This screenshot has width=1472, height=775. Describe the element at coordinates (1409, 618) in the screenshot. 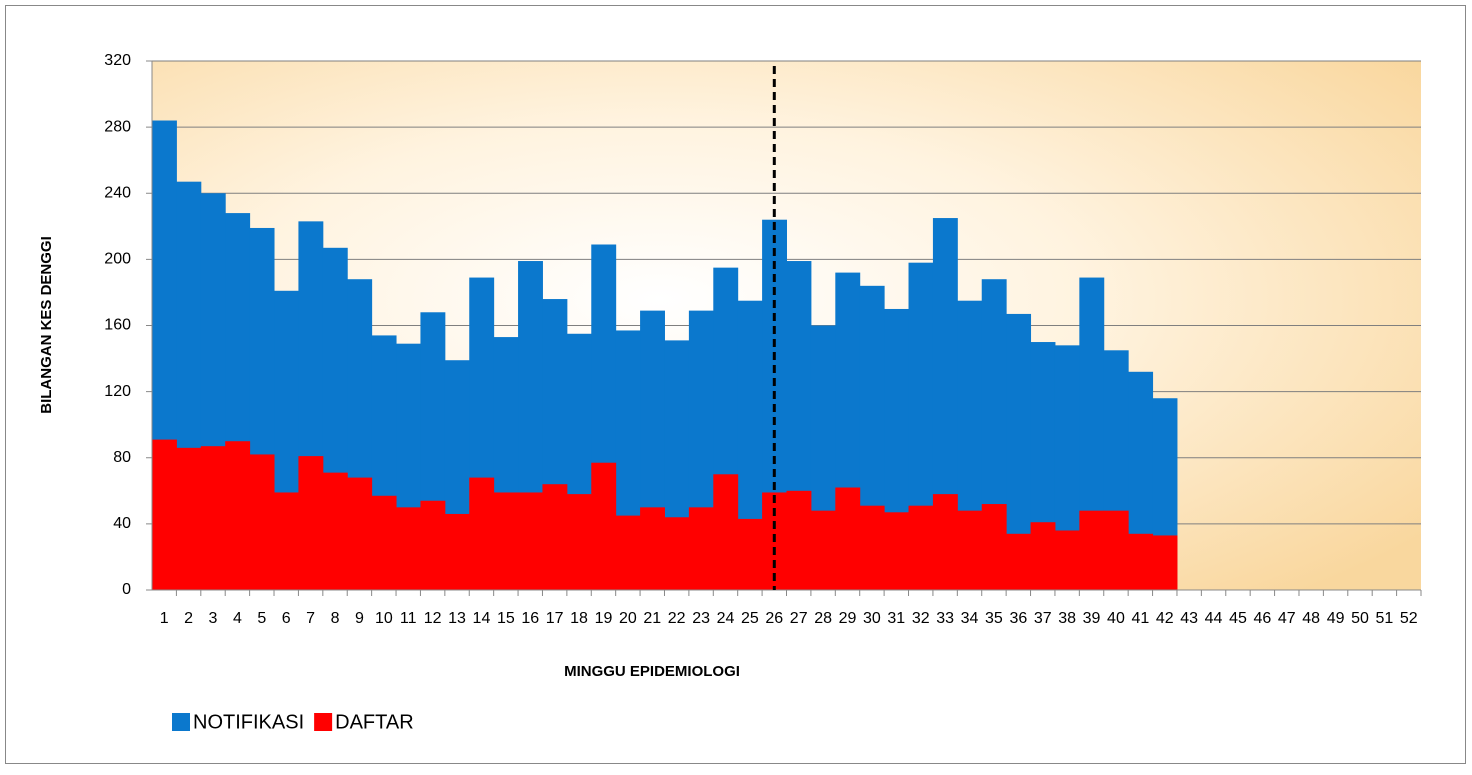

I see `x-tick-label: 52` at that location.